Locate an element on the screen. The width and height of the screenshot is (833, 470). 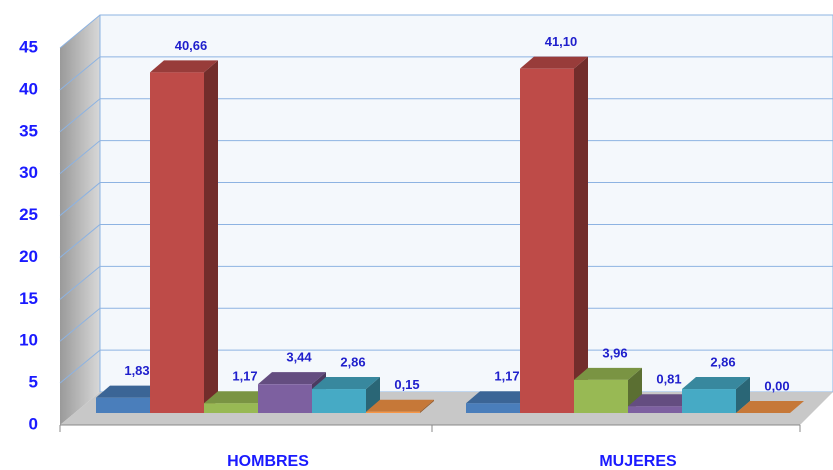
y-tick-label: 10 is located at coordinates (28, 340).